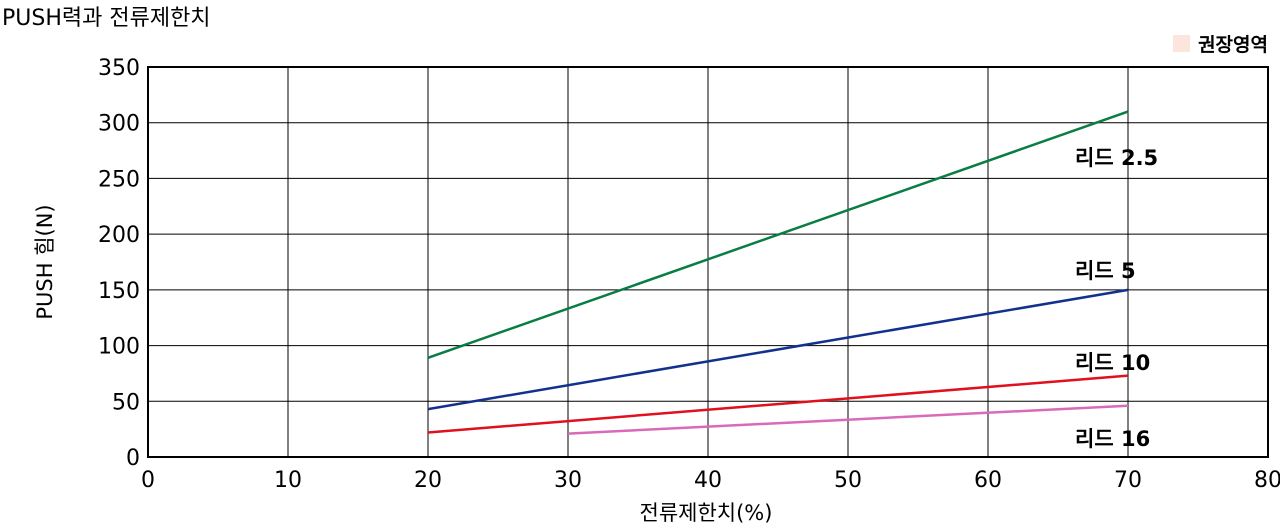 The width and height of the screenshot is (1280, 525). What do you see at coordinates (119, 124) in the screenshot?
I see `y-tick-label: 300` at bounding box center [119, 124].